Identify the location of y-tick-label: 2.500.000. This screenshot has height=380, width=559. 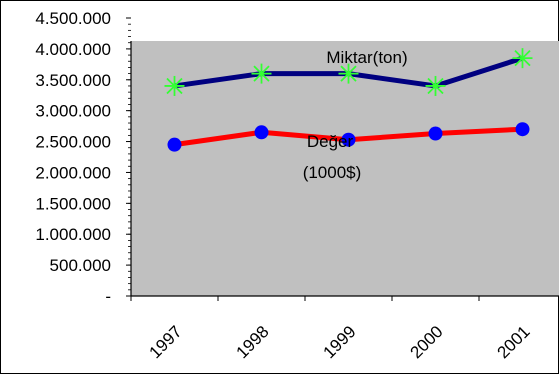
(73, 142).